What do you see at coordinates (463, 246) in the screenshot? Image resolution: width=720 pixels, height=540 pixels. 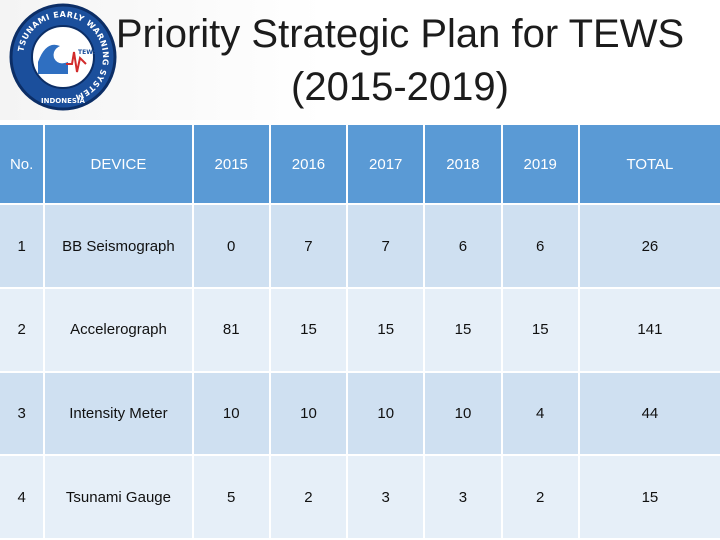 I see `cell-2018: 6` at bounding box center [463, 246].